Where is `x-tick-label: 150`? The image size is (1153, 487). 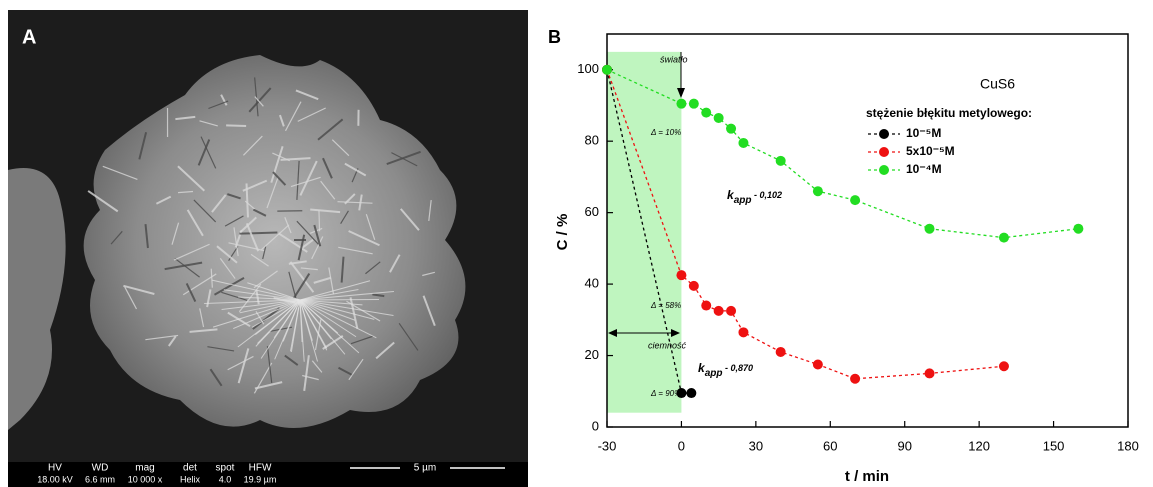
x-tick-label: 150 is located at coordinates (1054, 445).